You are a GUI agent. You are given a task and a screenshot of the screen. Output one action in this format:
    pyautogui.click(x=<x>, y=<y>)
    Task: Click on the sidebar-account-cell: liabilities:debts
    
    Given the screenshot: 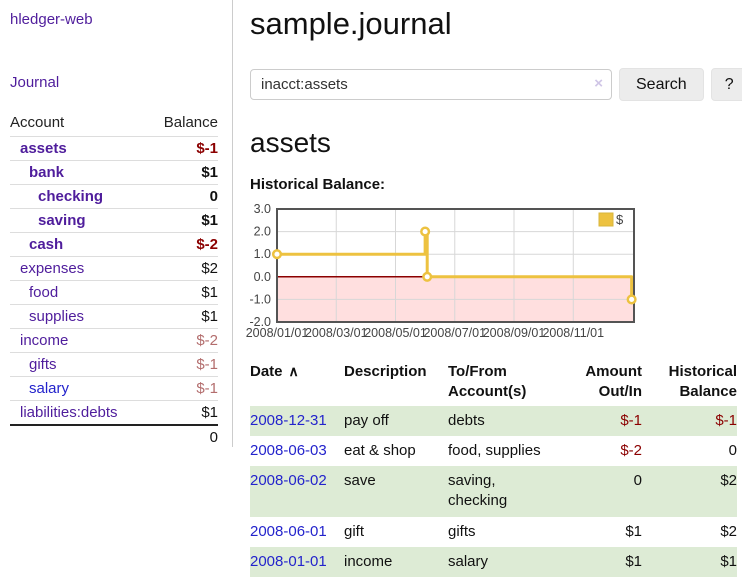 What is the action you would take?
    pyautogui.click(x=79, y=412)
    